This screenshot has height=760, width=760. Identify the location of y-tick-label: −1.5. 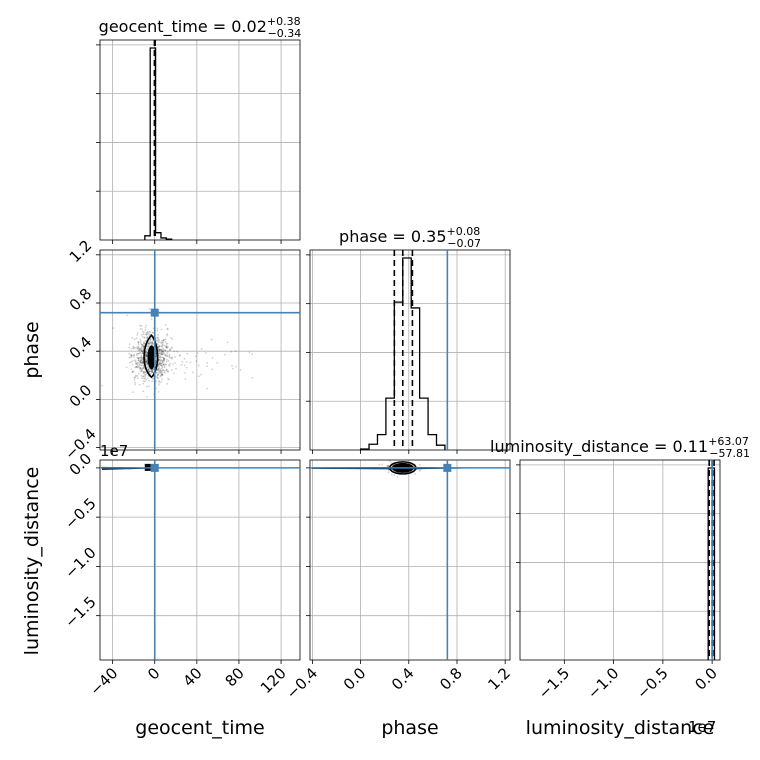
(80, 612).